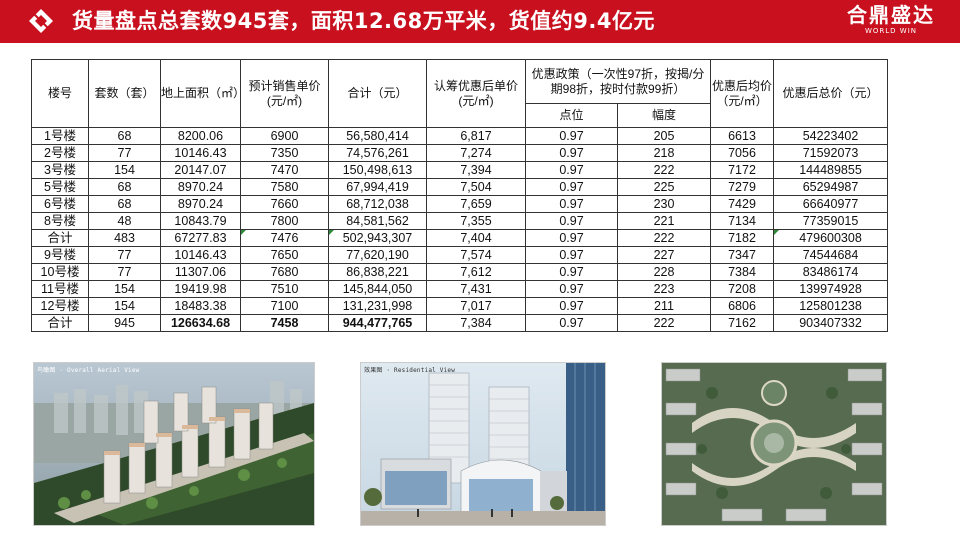 This screenshot has height=540, width=960. I want to click on cell-area: 19419.98, so click(200, 289).